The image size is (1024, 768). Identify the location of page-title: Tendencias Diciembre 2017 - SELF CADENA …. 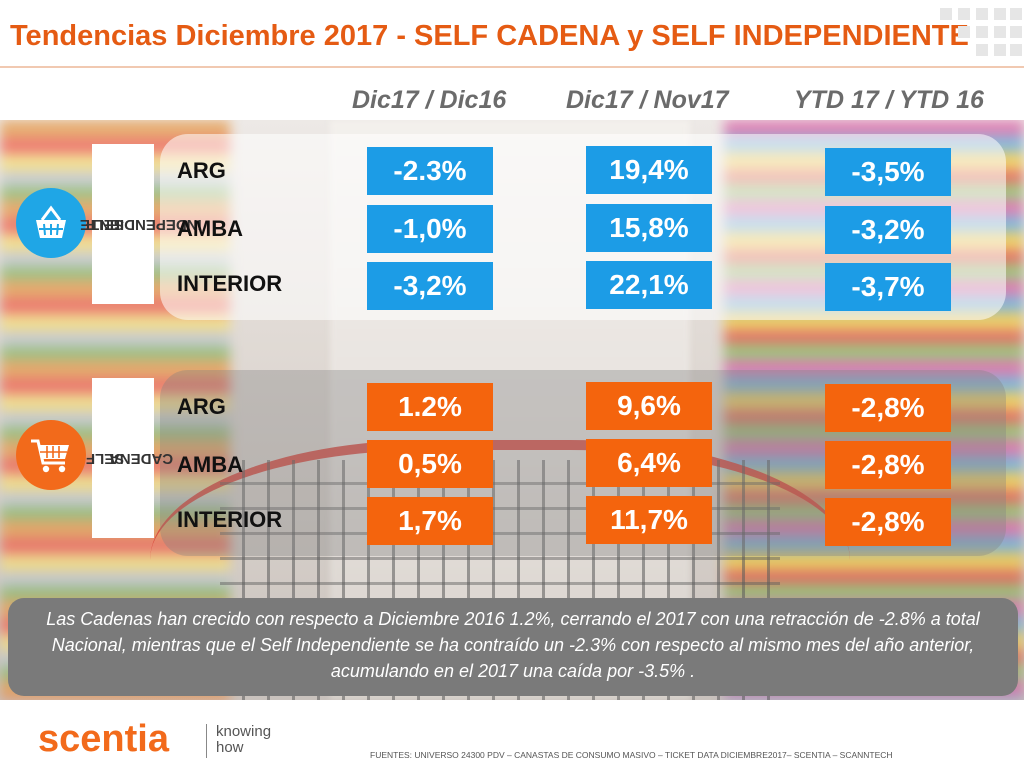
(489, 36).